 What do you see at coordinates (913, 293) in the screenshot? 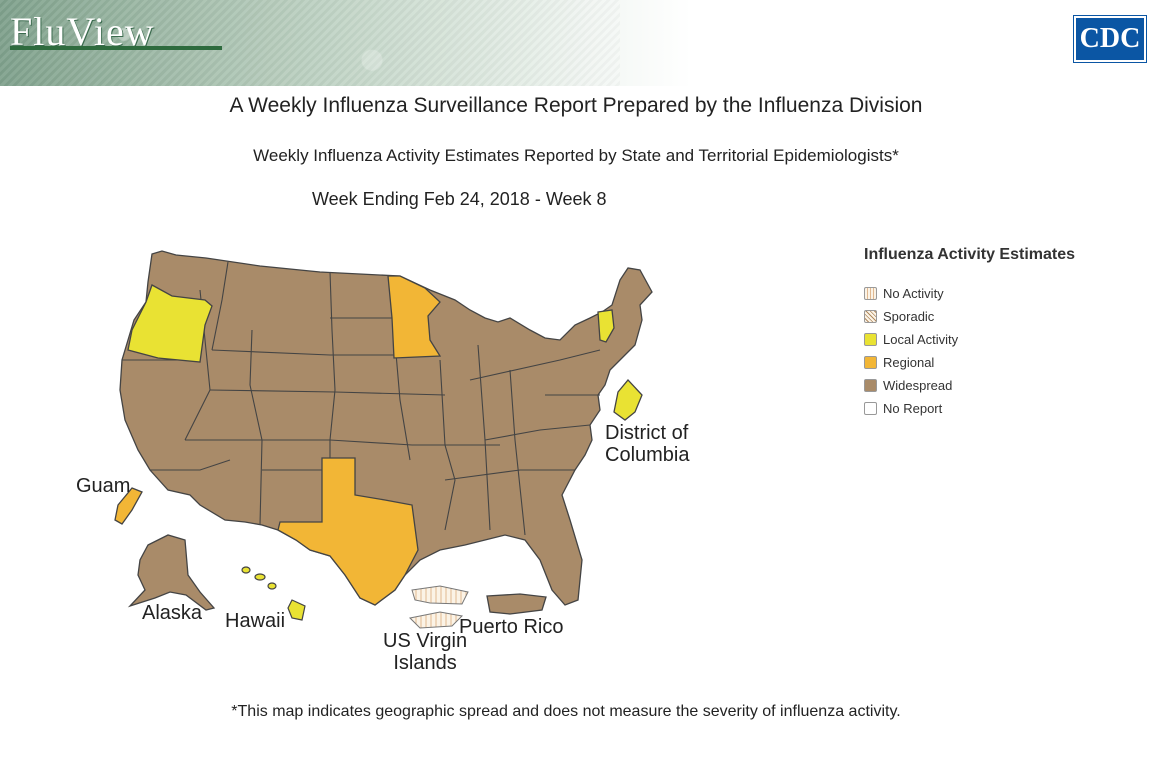
I see `legend-label: No Activity` at bounding box center [913, 293].